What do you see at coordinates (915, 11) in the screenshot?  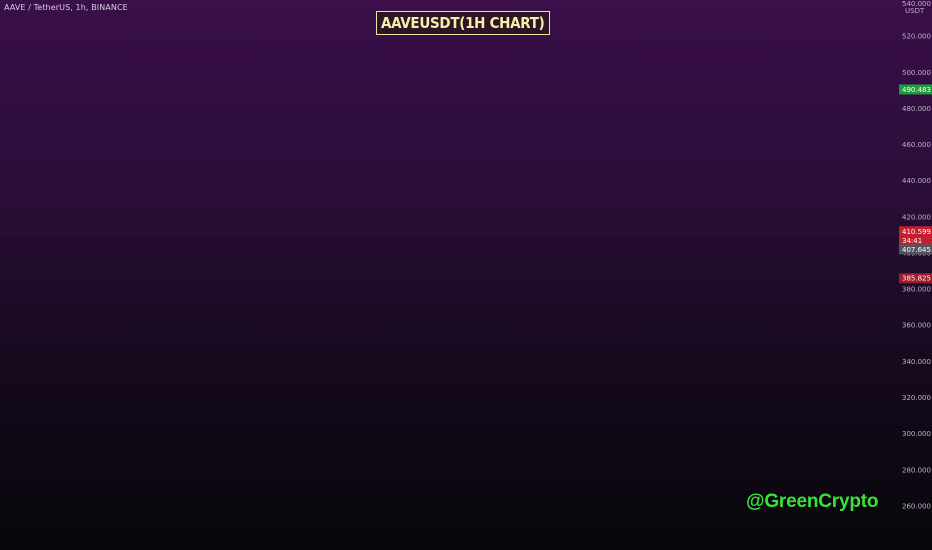 I see `axis-unit-label: USDT` at bounding box center [915, 11].